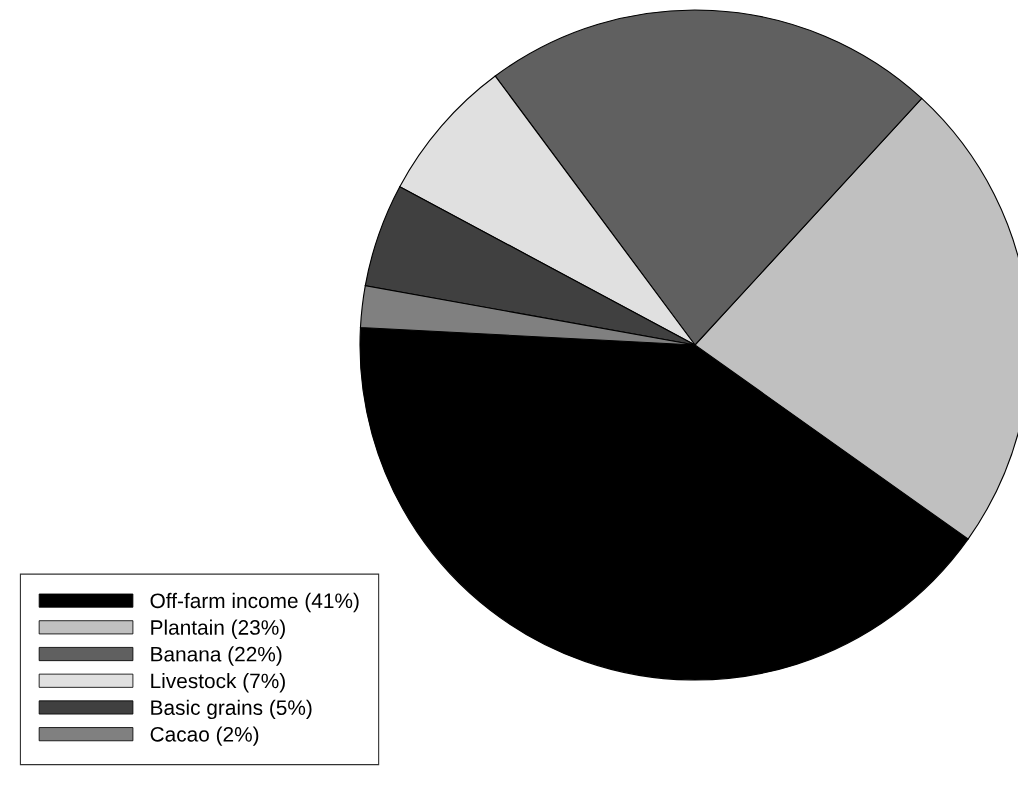 The height and width of the screenshot is (805, 1018). I want to click on legend-label: Off-farm income (41%), so click(254, 602).